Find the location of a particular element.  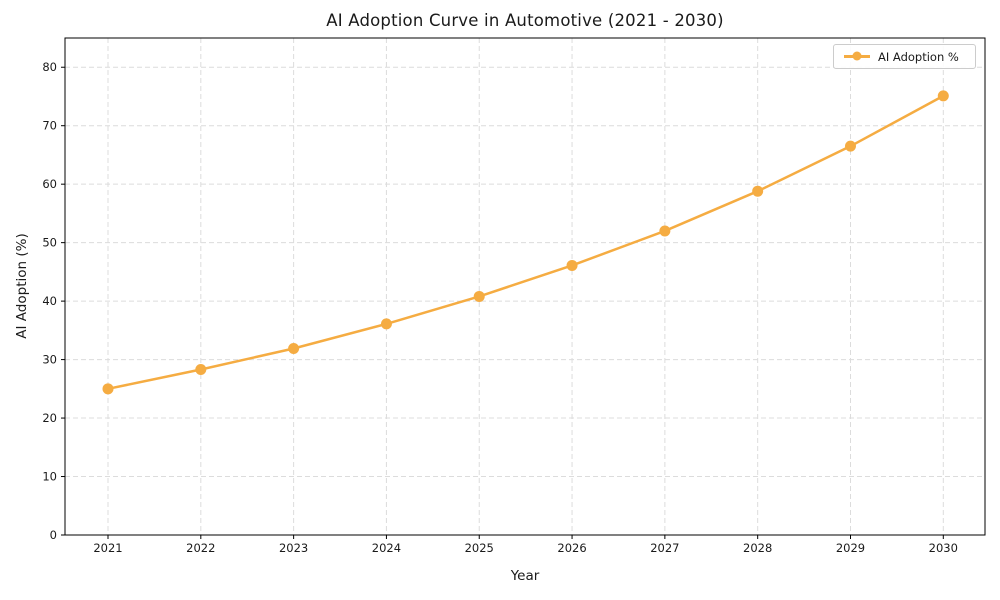

x-tick-label: 2028 is located at coordinates (757, 548).